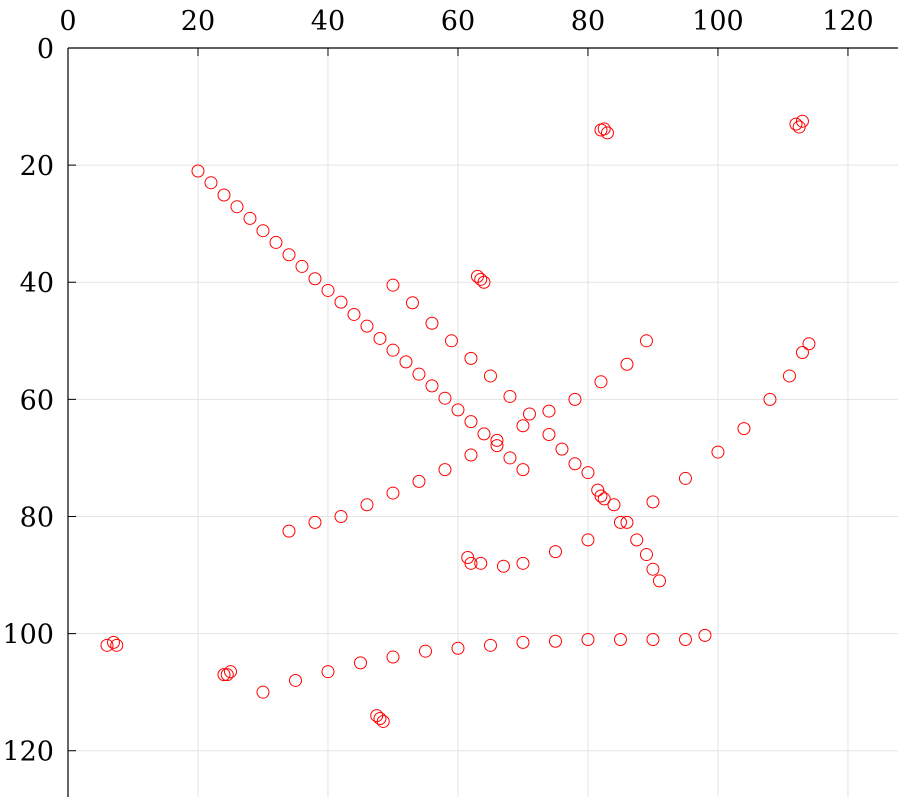 The height and width of the screenshot is (800, 900). Describe the element at coordinates (458, 21) in the screenshot. I see `x-tick-label: 60` at that location.